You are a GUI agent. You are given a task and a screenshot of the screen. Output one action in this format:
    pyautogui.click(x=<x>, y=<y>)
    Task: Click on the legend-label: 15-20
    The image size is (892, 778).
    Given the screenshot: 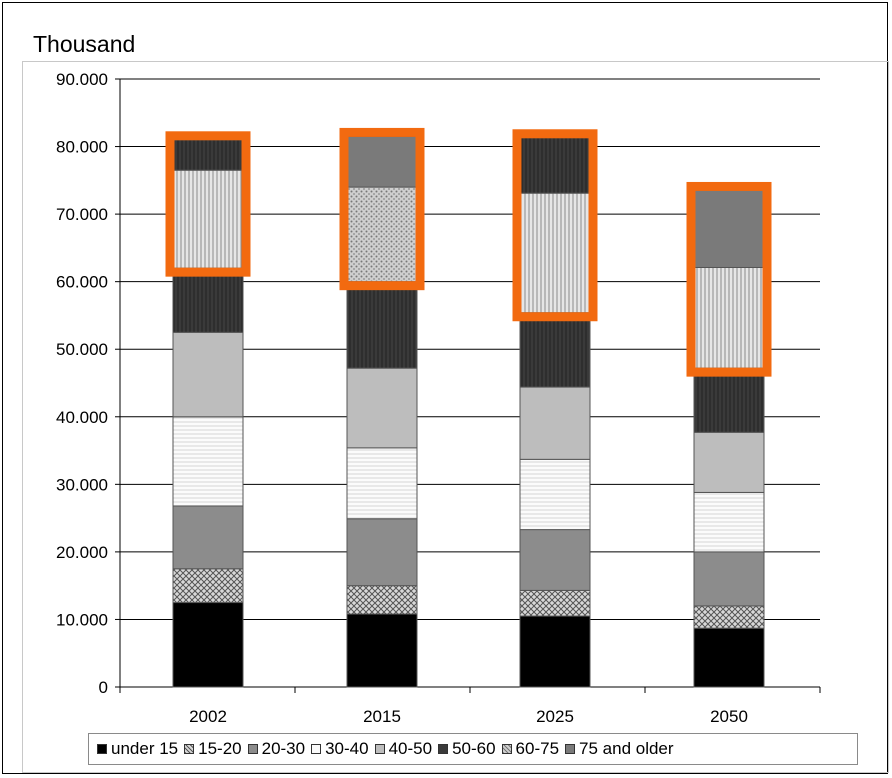 What is the action you would take?
    pyautogui.click(x=220, y=748)
    